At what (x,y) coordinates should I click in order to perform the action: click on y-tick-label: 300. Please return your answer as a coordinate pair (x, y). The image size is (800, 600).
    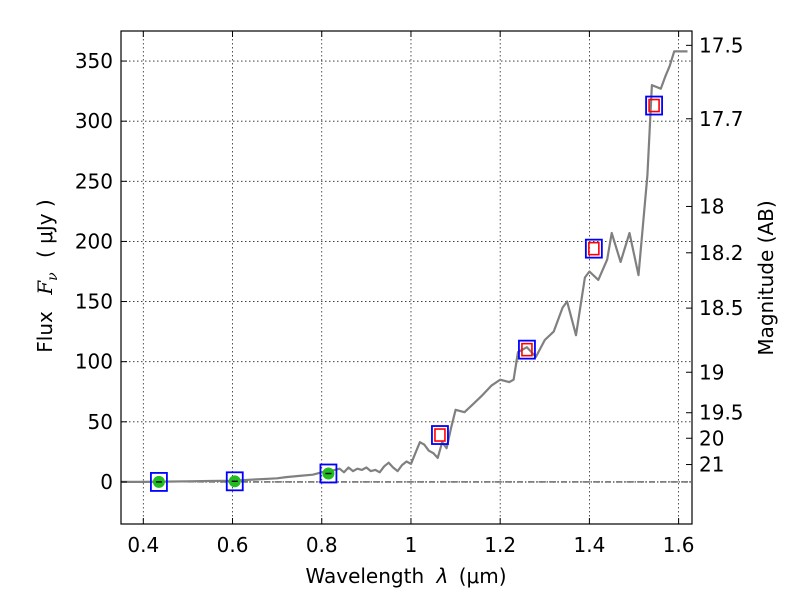
    Looking at the image, I should click on (94, 121).